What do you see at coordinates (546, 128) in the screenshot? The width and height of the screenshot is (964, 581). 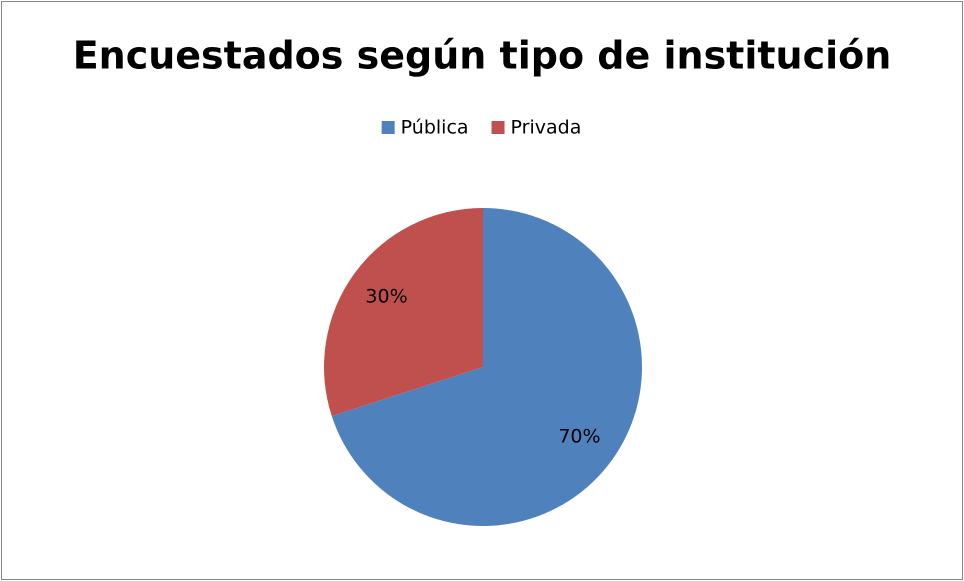 I see `legend-label: Privada` at bounding box center [546, 128].